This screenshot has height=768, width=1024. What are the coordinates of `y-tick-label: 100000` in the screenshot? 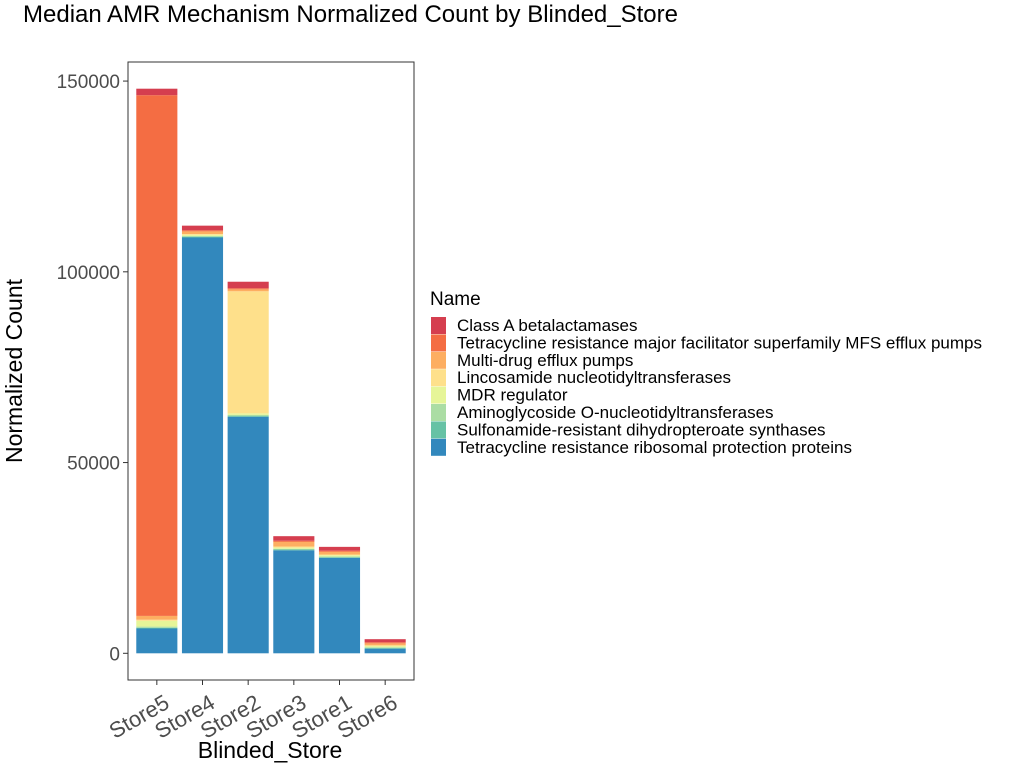 It's located at (88, 273).